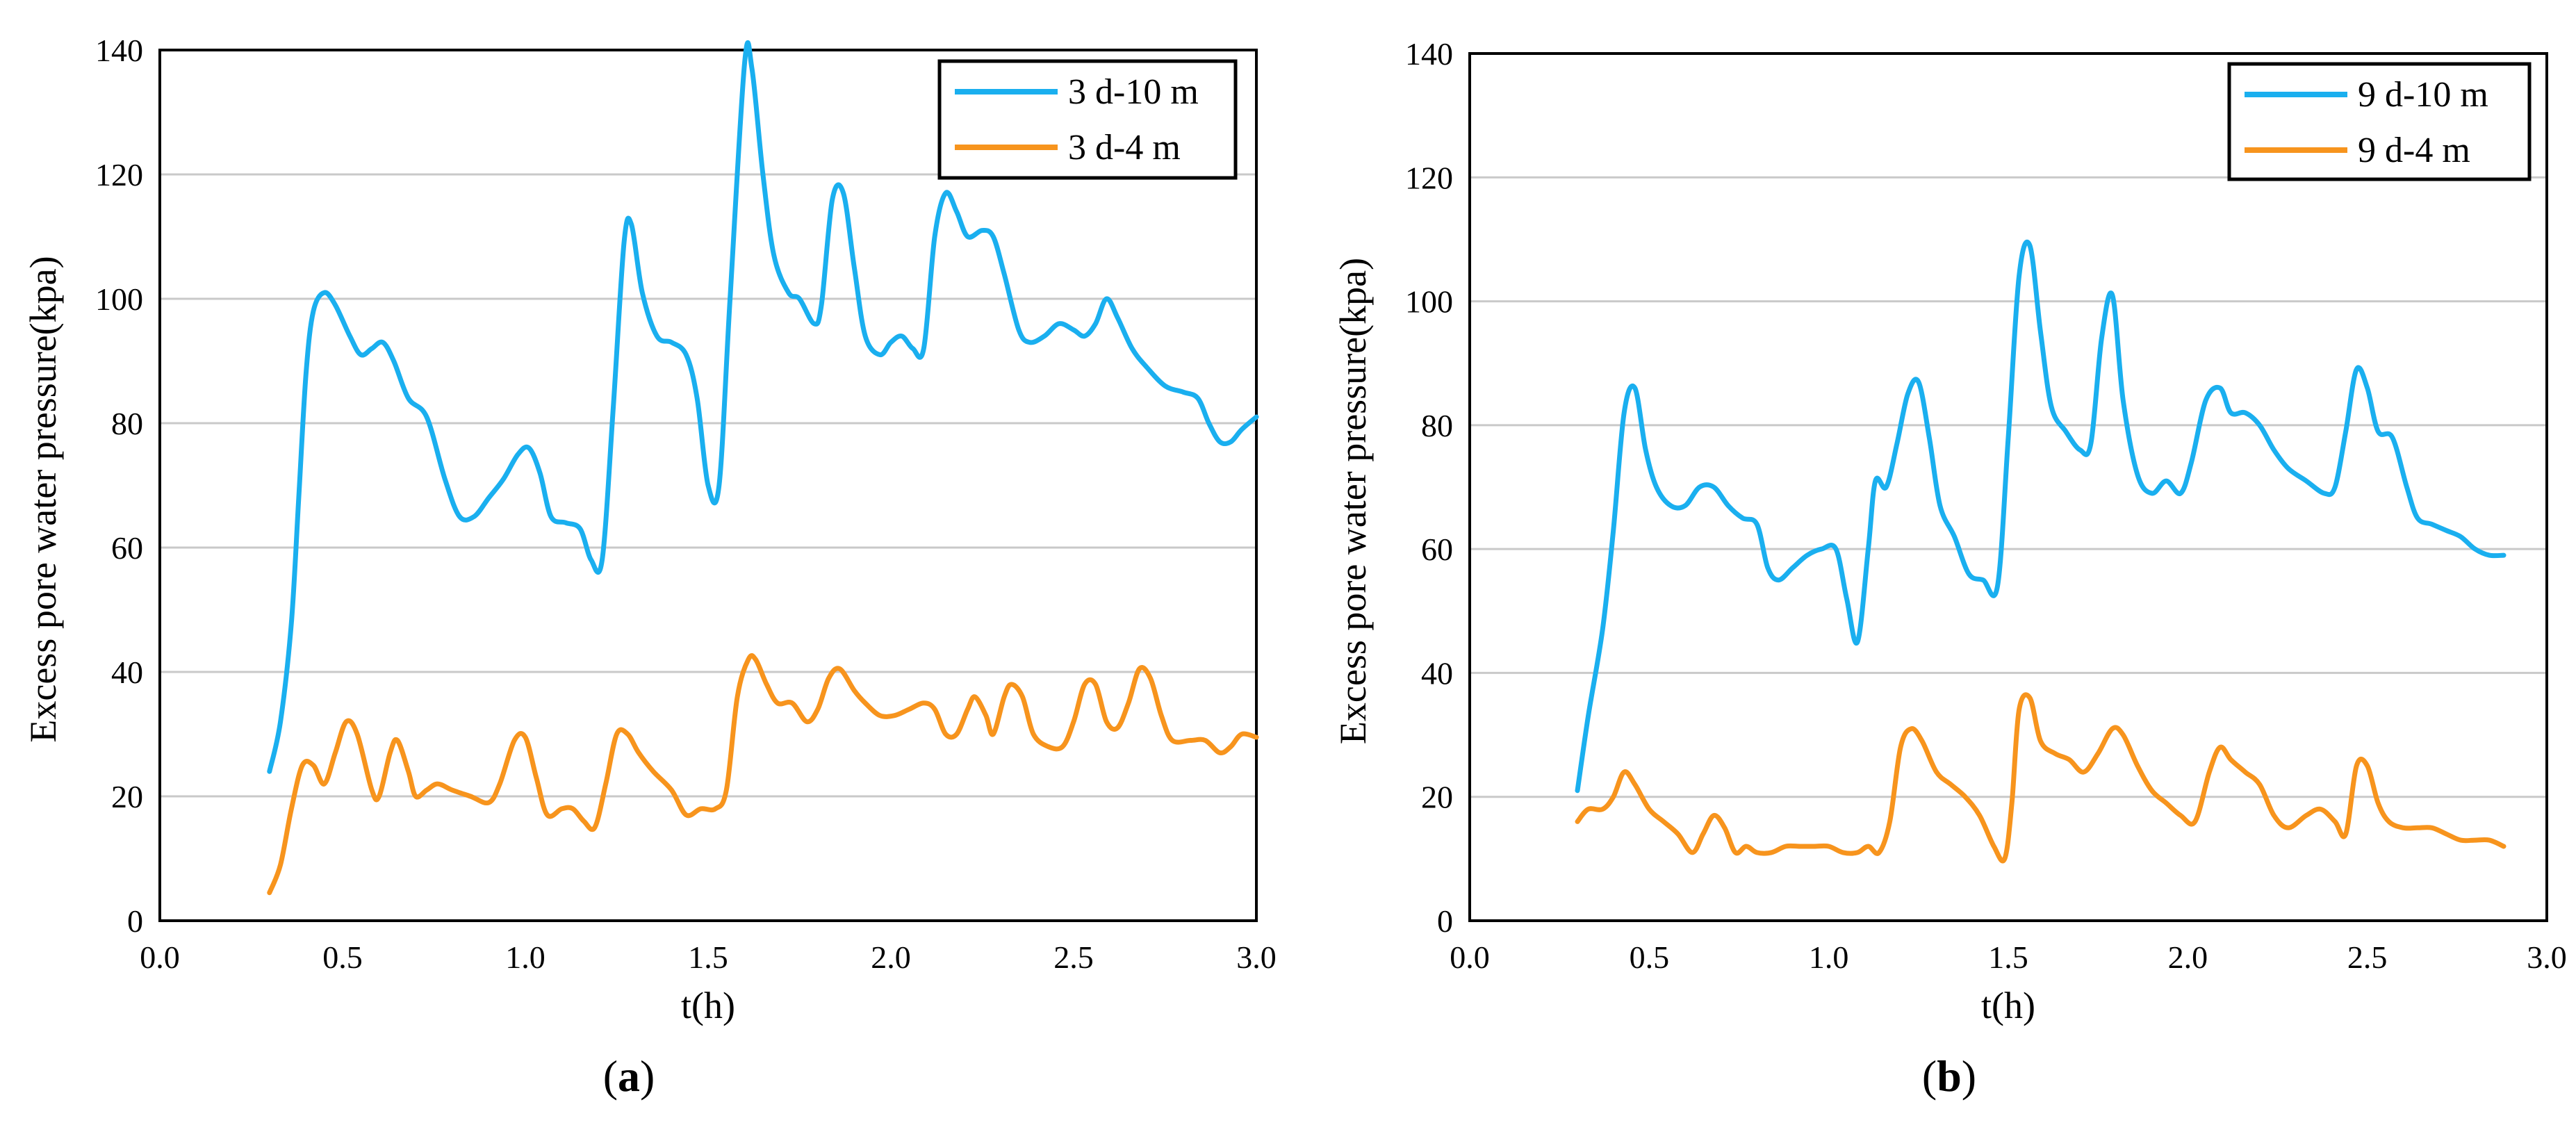 The width and height of the screenshot is (2576, 1125). I want to click on panel-caption: (a), so click(629, 1076).